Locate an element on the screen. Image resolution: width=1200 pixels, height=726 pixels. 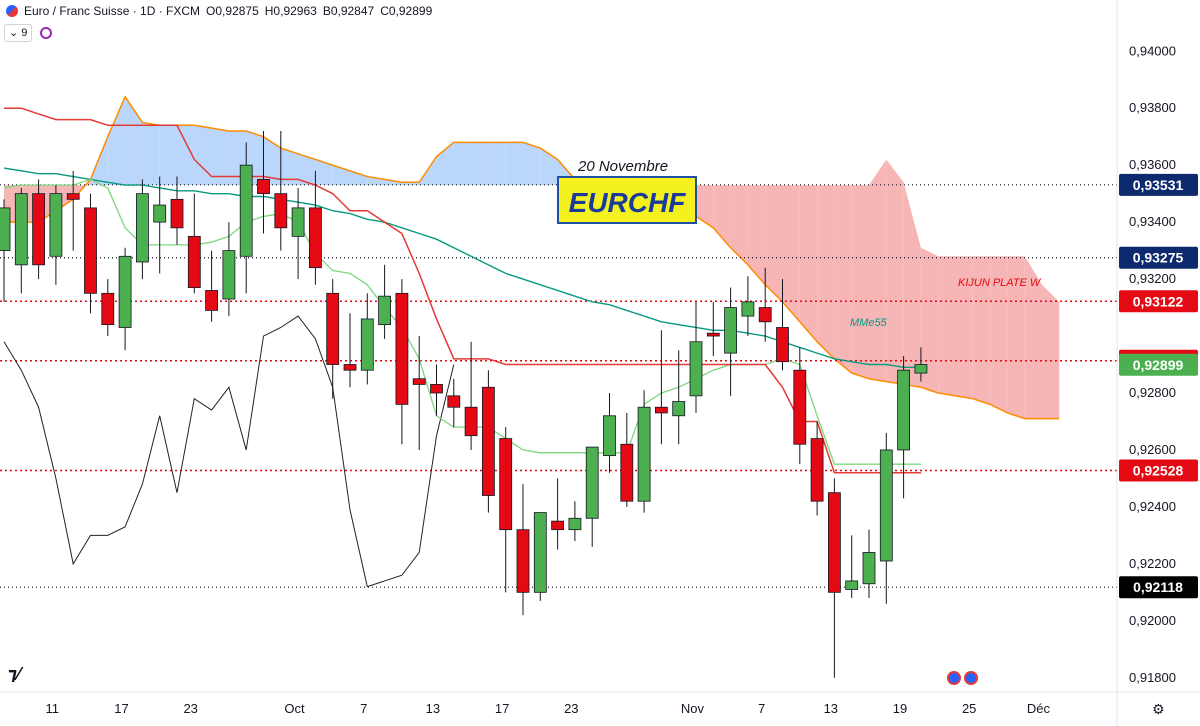
price-label: 0,92899 is located at coordinates (1158, 365).